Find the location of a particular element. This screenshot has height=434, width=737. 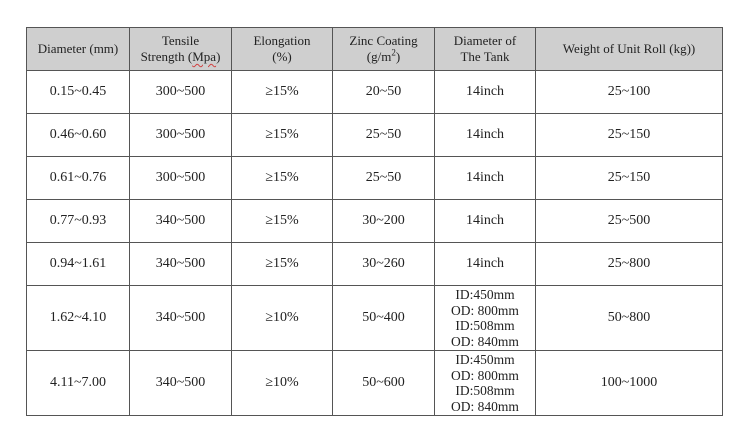

table-row: 0.61~0.76 300~500 ≥15% 25~50 14inch 25~150 is located at coordinates (374, 178).